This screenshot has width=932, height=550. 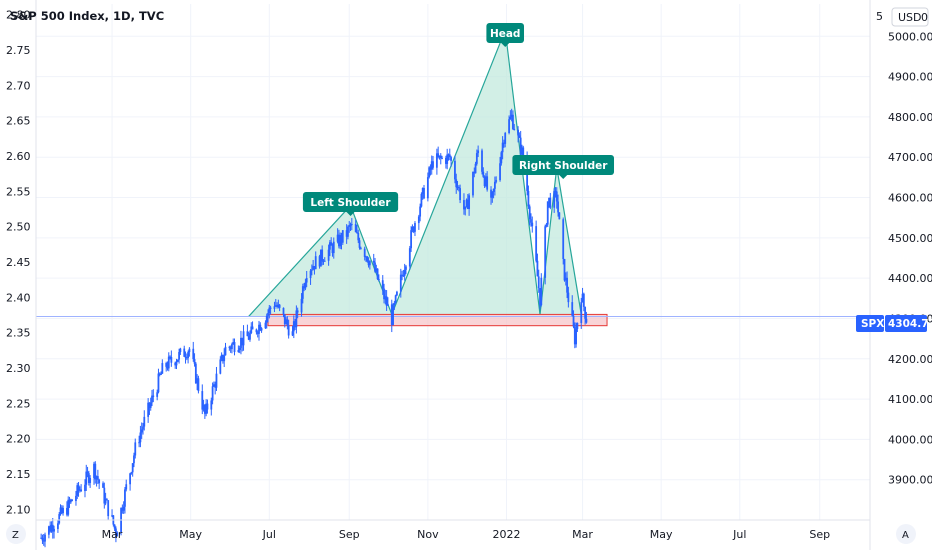 What do you see at coordinates (506, 534) in the screenshot?
I see `time-axis-tick: 2022` at bounding box center [506, 534].